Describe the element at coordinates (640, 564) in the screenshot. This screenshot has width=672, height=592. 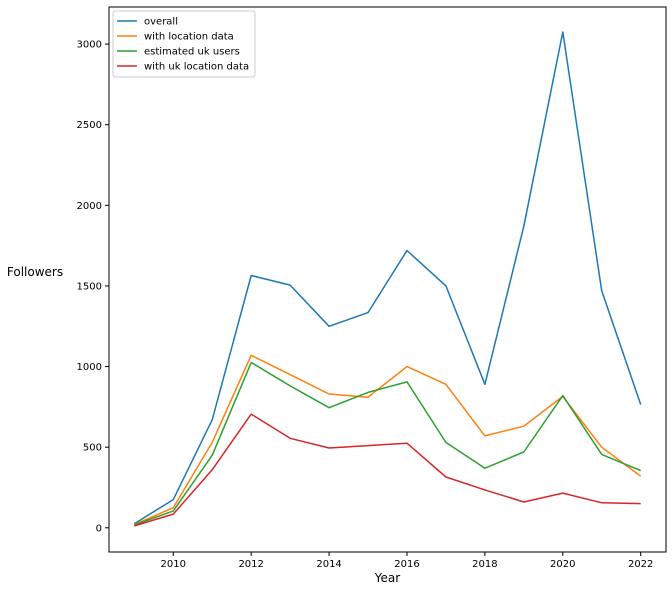
I see `x-tick-label: 2022` at that location.